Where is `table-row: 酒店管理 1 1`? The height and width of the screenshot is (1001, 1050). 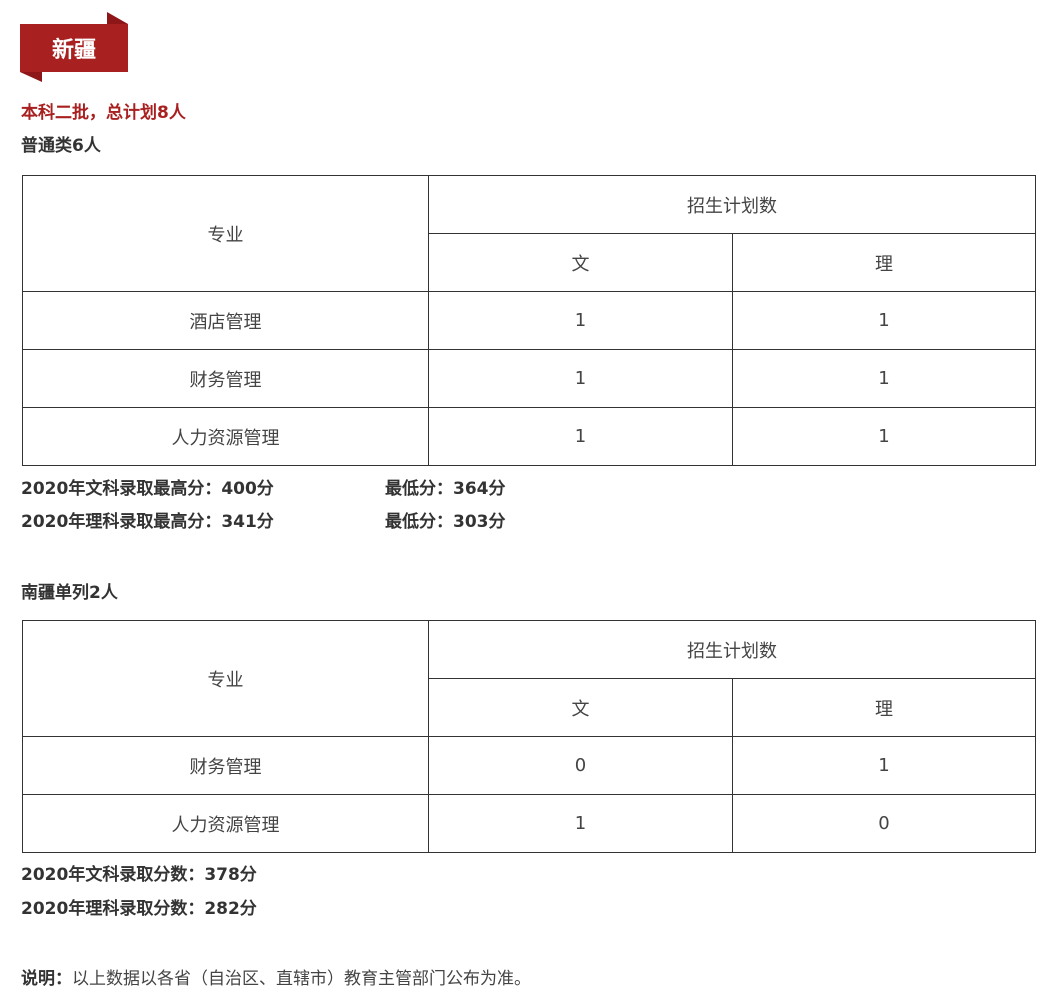 table-row: 酒店管理 1 1 is located at coordinates (529, 320).